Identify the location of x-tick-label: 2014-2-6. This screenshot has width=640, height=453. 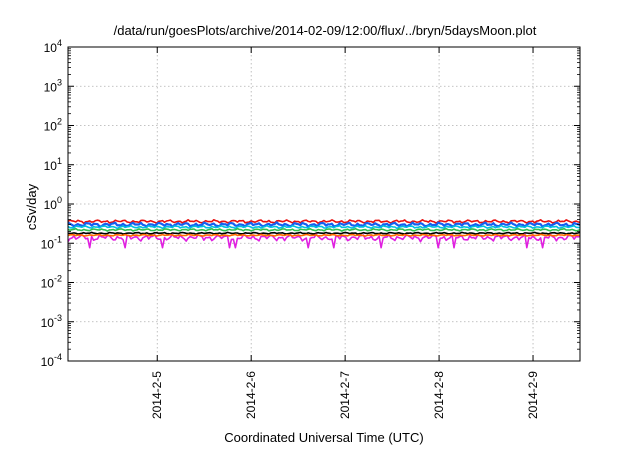
(251, 395).